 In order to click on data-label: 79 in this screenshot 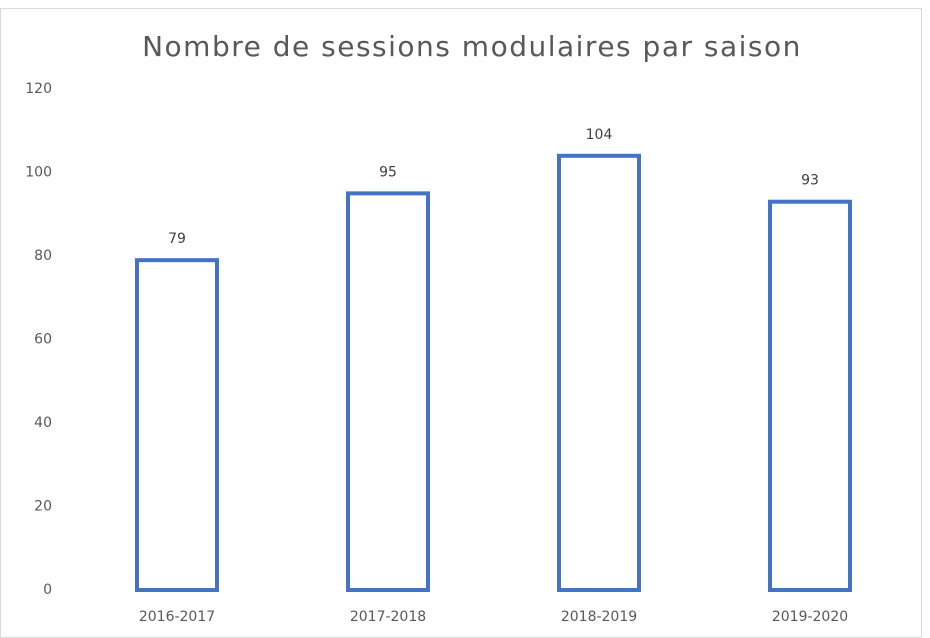, I will do `click(177, 239)`.